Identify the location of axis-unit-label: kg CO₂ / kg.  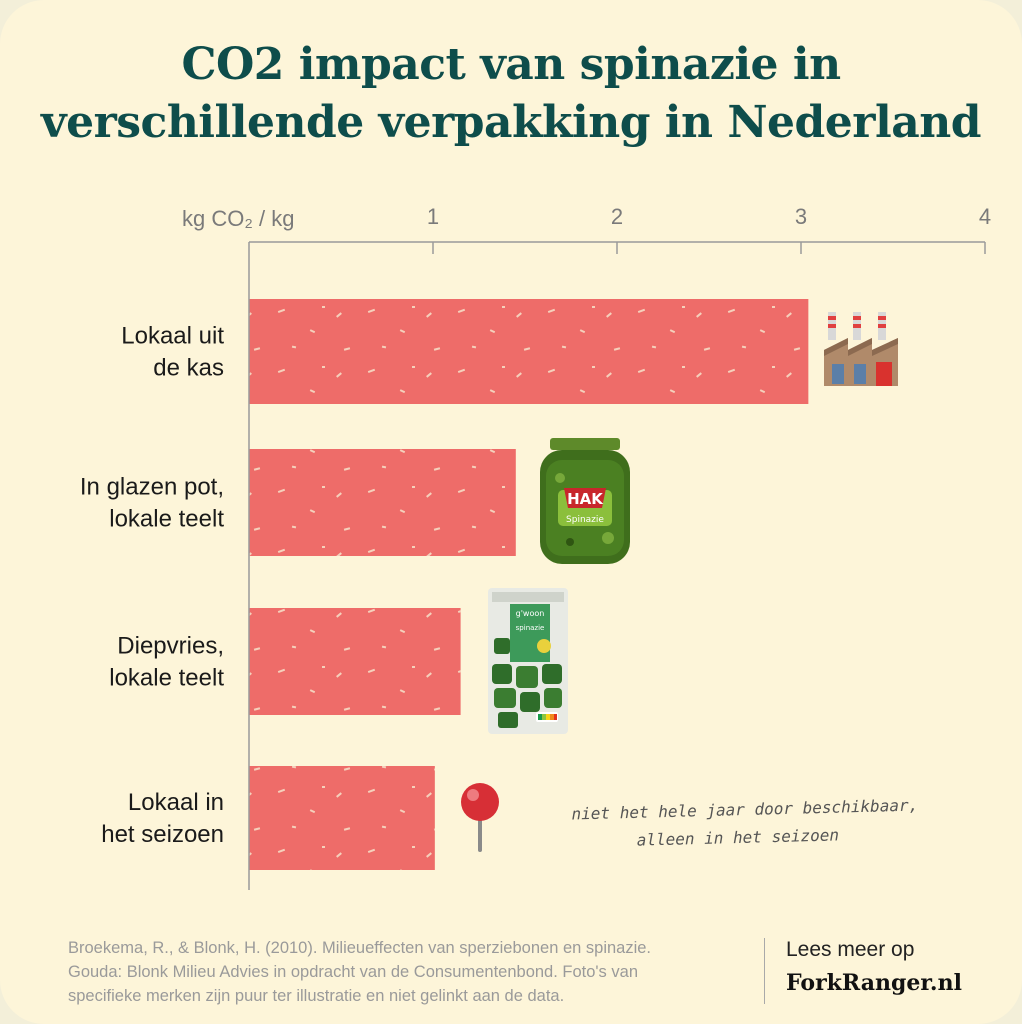
(238, 218).